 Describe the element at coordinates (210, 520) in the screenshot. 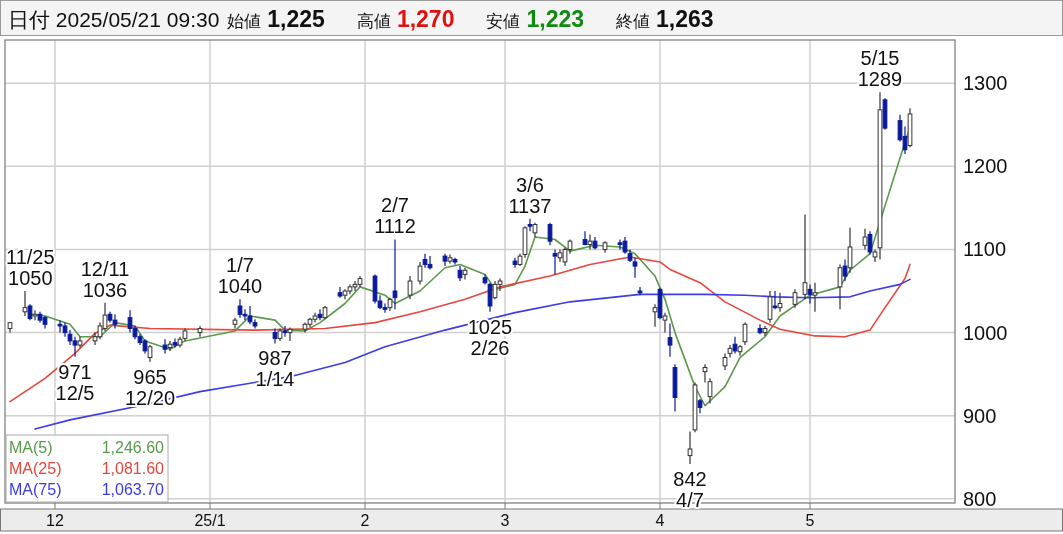

I see `x-tick-label: 25/1` at that location.